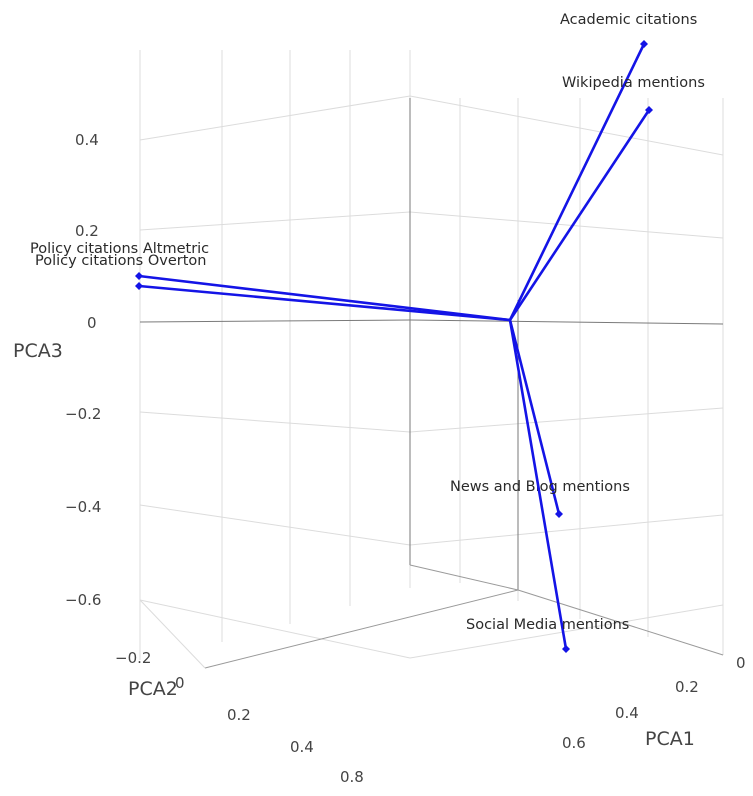 The image size is (753, 796). What do you see at coordinates (133, 658) in the screenshot?
I see `y-tick-label: −0.2` at bounding box center [133, 658].